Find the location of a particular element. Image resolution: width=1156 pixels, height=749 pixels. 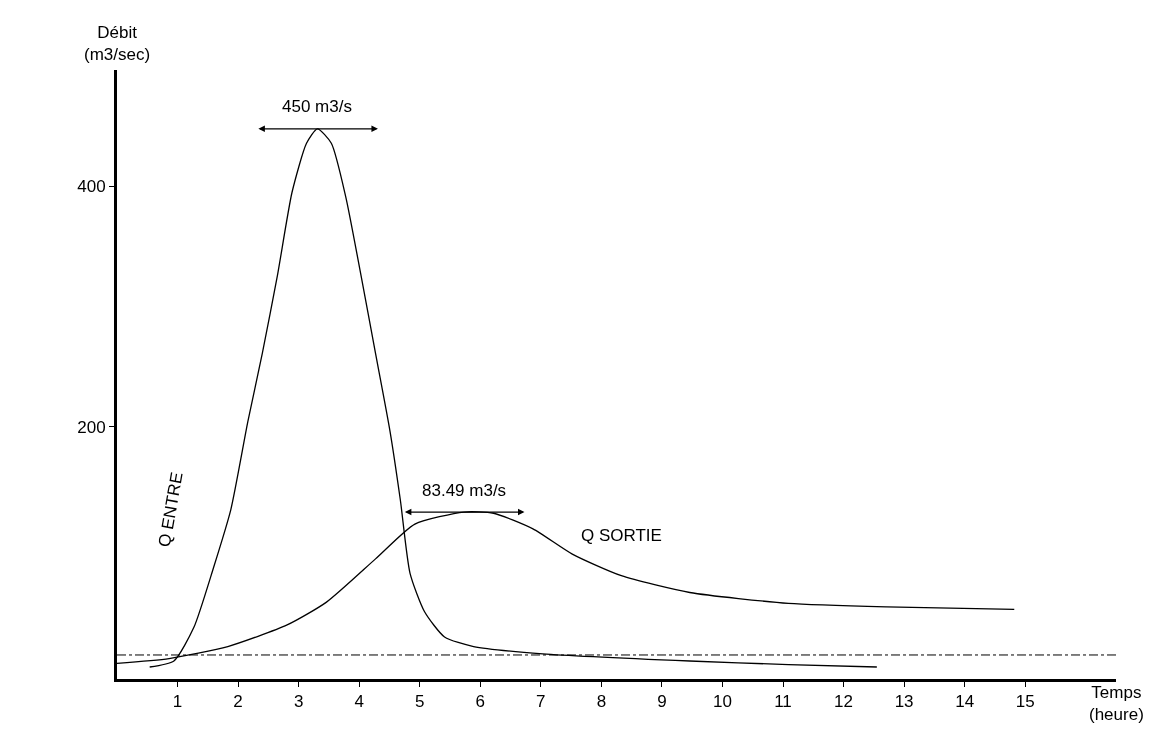

x-tick-label: 3 is located at coordinates (298, 702).